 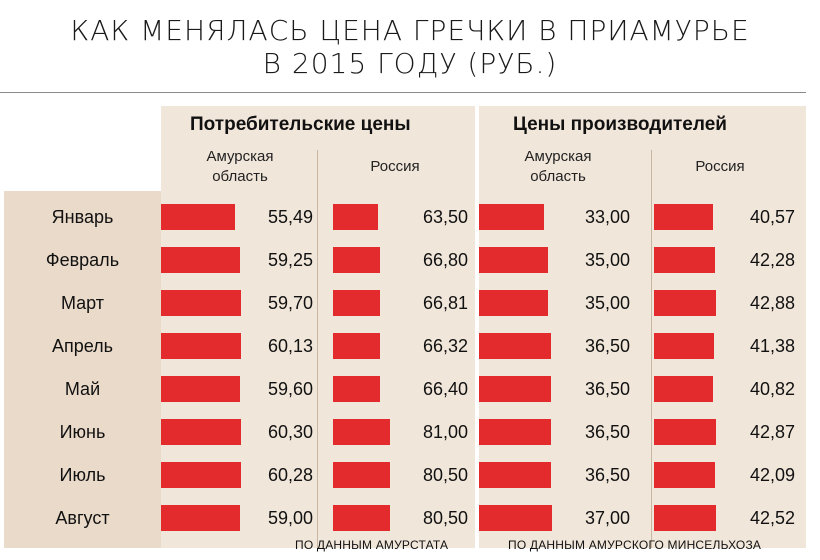 I want to click on month-label: Июль, so click(x=82, y=475).